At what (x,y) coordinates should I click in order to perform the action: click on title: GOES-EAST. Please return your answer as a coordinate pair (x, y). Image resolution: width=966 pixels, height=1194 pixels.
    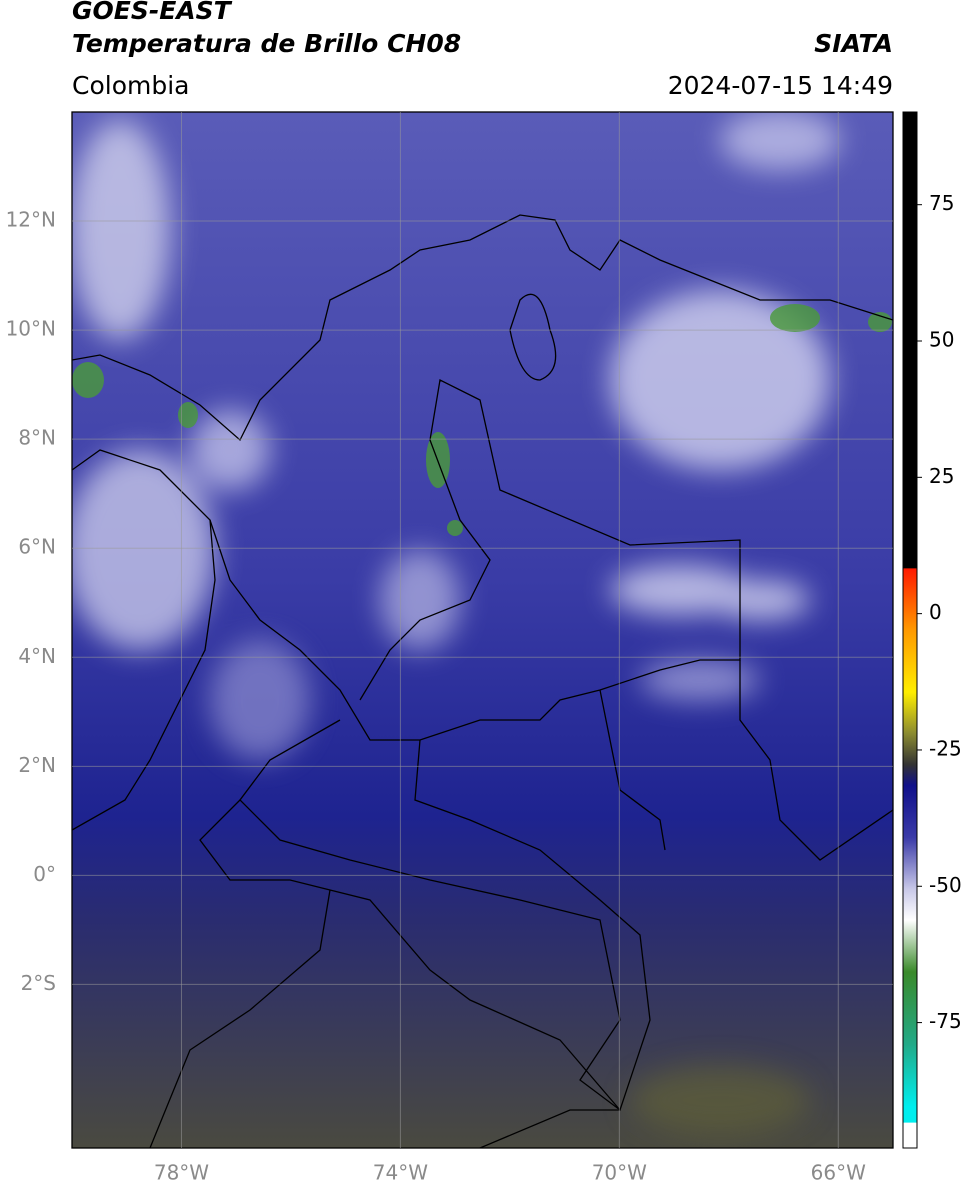
    Looking at the image, I should click on (152, 12).